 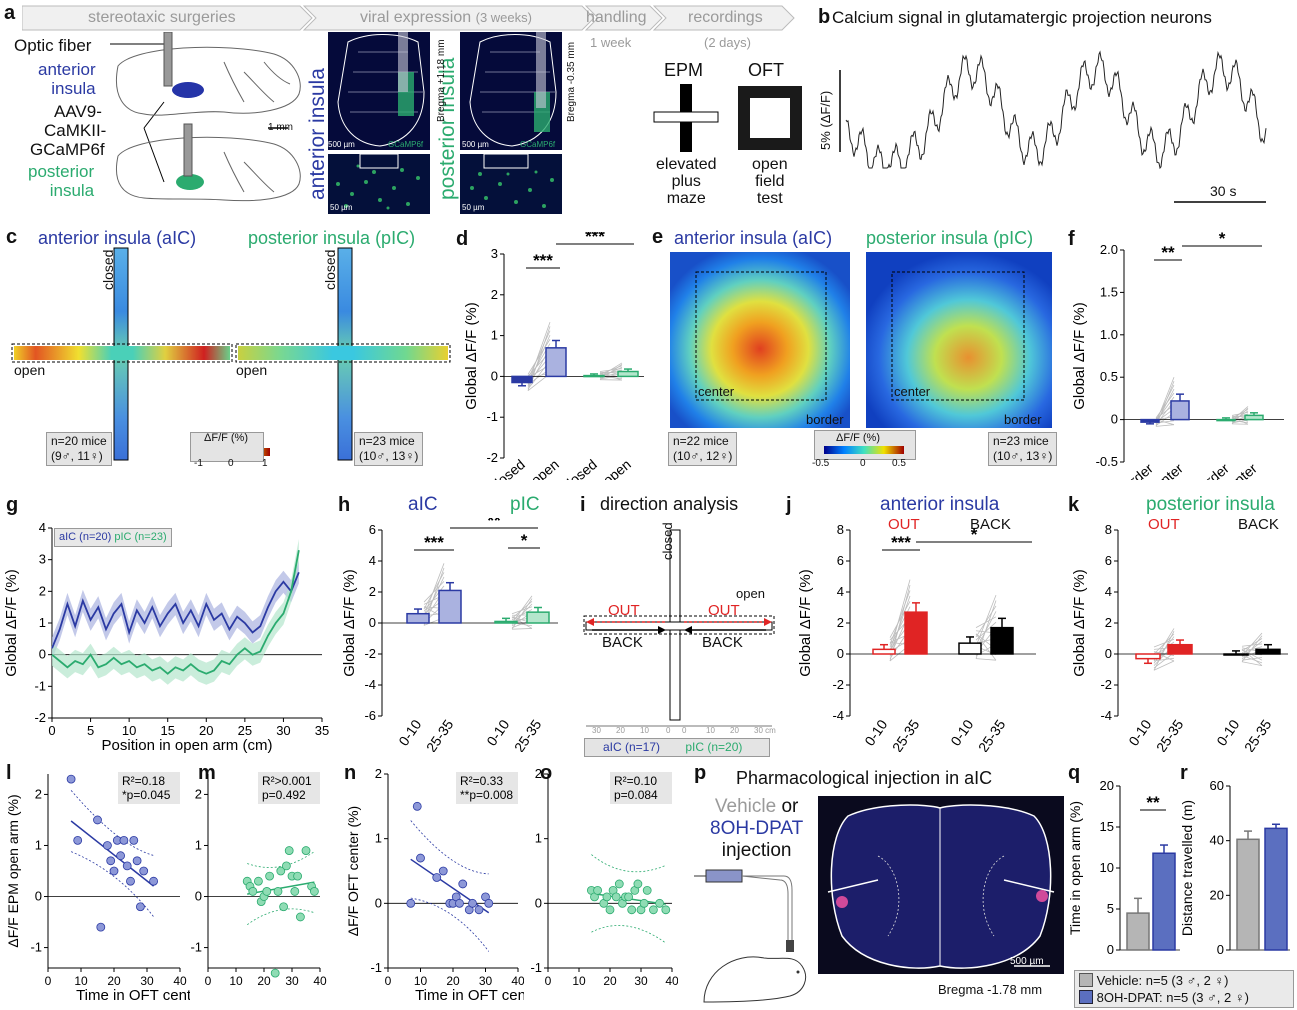 What do you see at coordinates (789, 505) in the screenshot?
I see `panel-letter-j: j` at bounding box center [789, 505].